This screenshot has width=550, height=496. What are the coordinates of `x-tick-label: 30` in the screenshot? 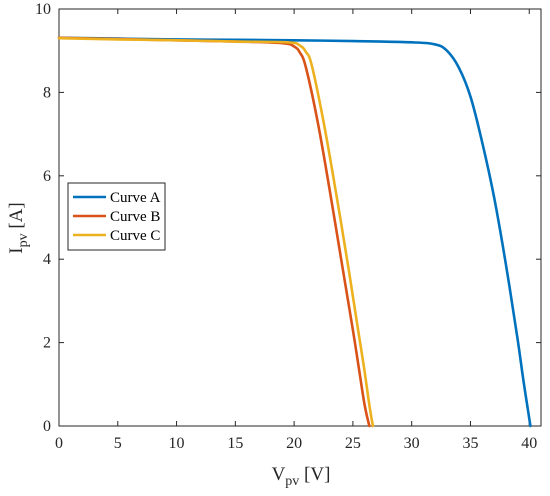 It's located at (412, 443).